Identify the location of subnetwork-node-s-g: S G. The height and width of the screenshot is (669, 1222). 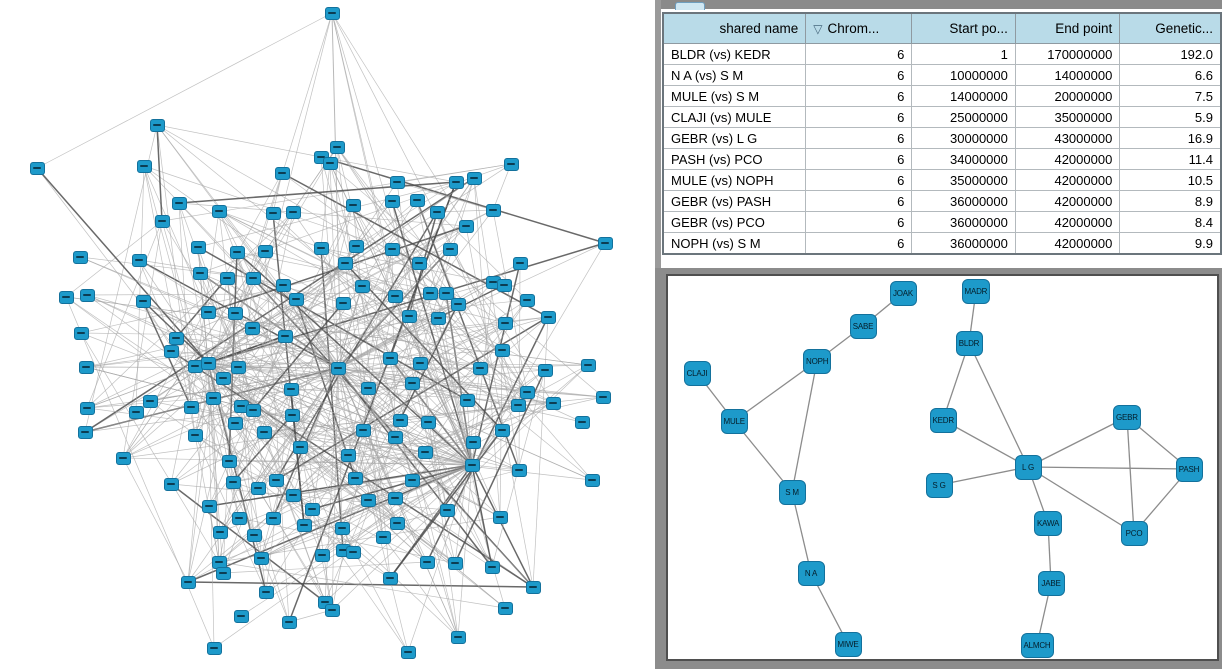
(939, 485).